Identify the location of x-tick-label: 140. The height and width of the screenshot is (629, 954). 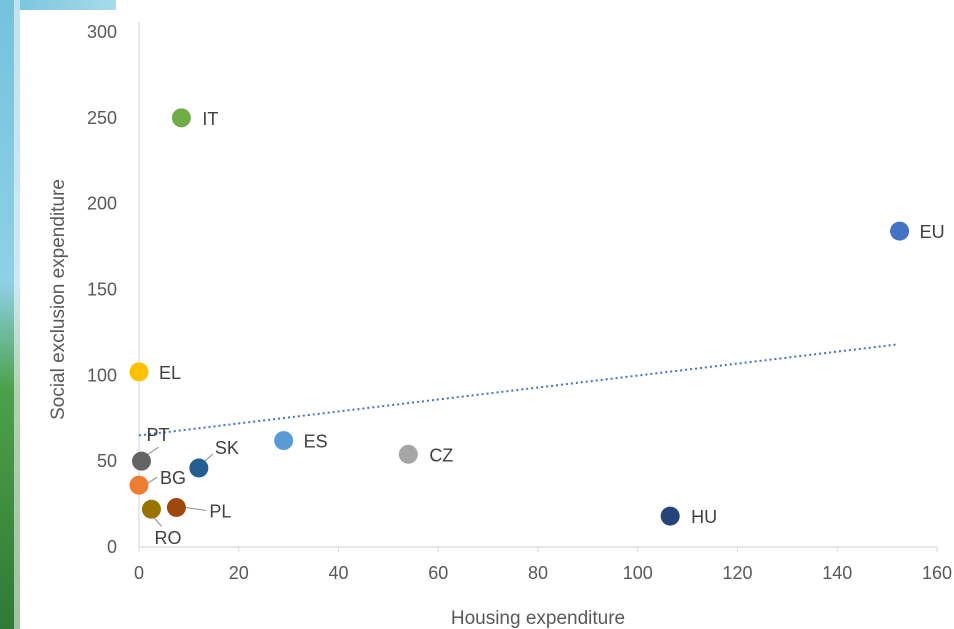
(837, 573).